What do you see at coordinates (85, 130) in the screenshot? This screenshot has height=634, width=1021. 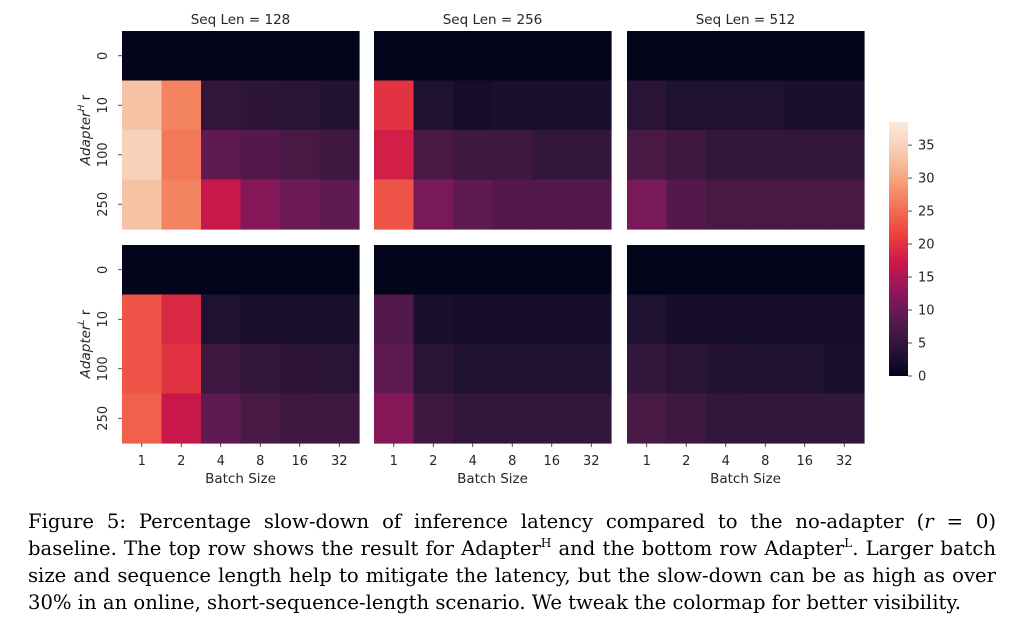 I see `y-axis-label: AdapterH r` at bounding box center [85, 130].